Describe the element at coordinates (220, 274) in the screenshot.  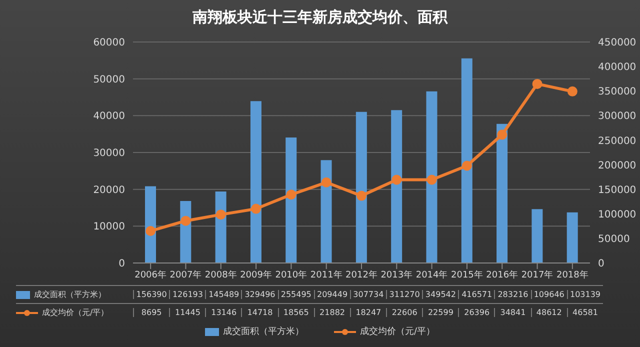
I see `x-tick-label: 2008年` at that location.